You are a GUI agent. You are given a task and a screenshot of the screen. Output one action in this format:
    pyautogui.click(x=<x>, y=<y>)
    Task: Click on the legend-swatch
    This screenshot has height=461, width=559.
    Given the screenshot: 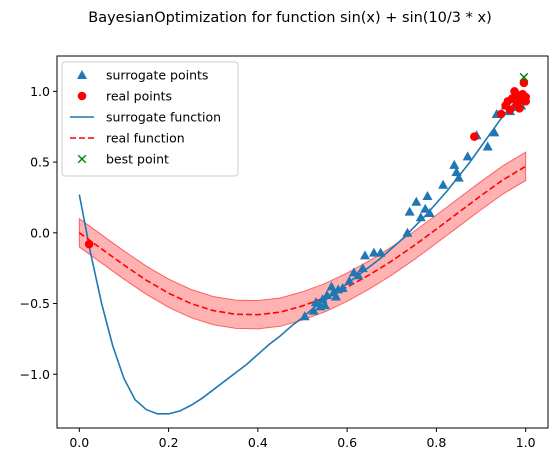 What is the action you would take?
    pyautogui.click(x=82, y=96)
    